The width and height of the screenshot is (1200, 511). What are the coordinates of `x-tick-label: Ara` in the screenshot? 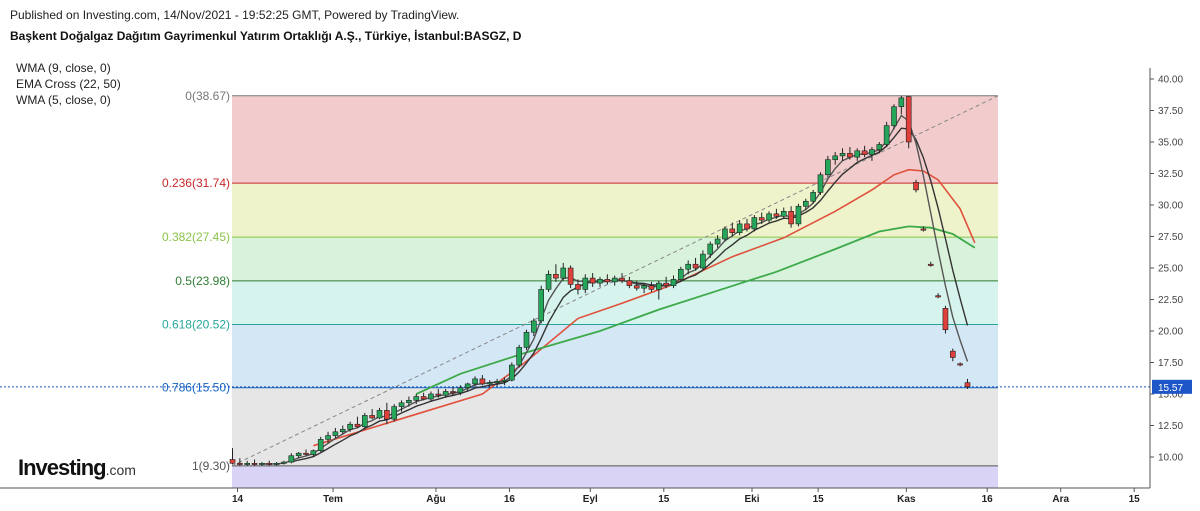 It's located at (1060, 499).